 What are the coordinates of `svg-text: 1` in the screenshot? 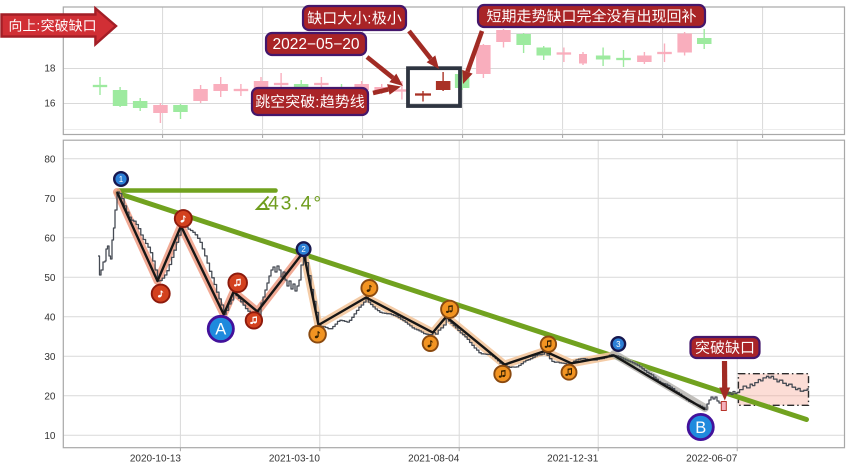 It's located at (121, 179).